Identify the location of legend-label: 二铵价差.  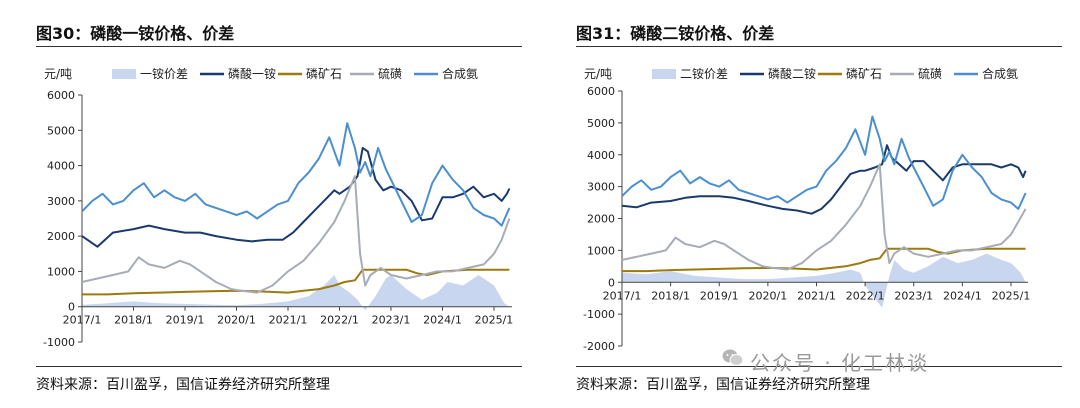
(704, 73).